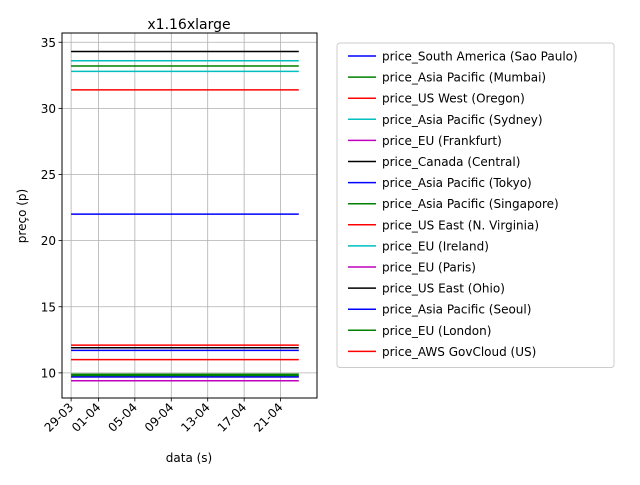 The height and width of the screenshot is (485, 640). I want to click on y-axis-label: preço (p), so click(22, 216).